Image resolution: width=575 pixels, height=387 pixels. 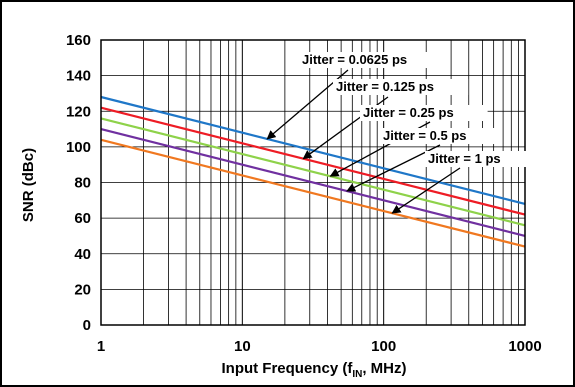 I want to click on y-tick-label: 160, so click(x=78, y=40).